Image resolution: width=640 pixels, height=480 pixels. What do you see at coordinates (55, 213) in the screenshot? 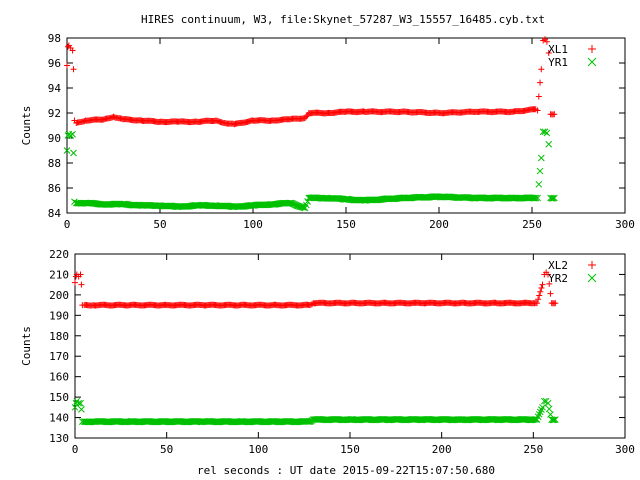
I see `y-tick-label: 84` at bounding box center [55, 213].